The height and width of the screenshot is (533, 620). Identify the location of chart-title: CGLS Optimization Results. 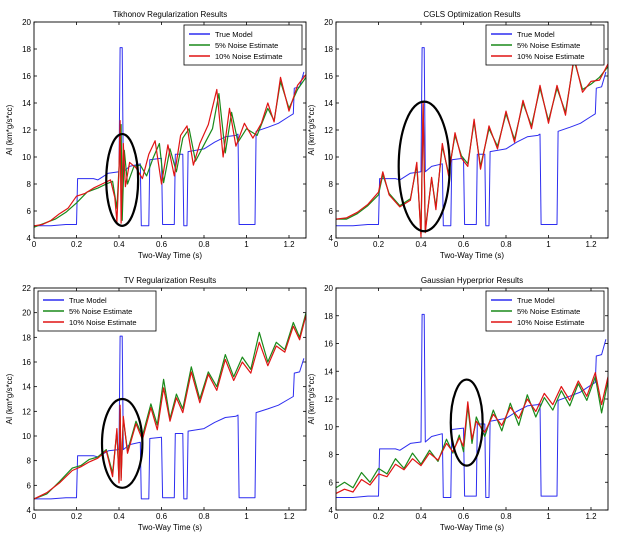
(471, 14).